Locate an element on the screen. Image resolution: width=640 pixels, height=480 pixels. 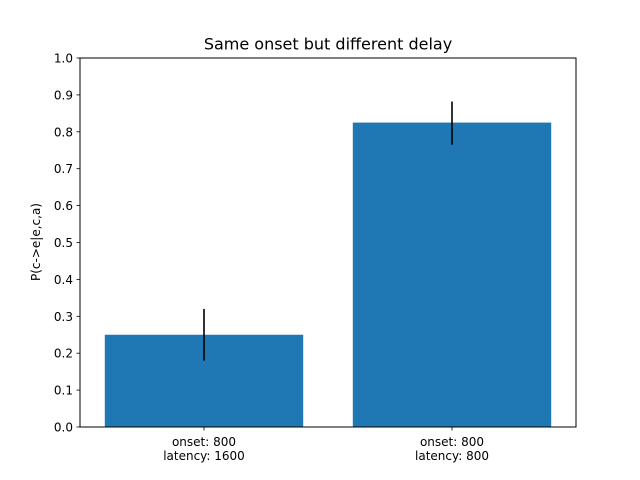
y-tick-label: 0.2 is located at coordinates (63, 354).